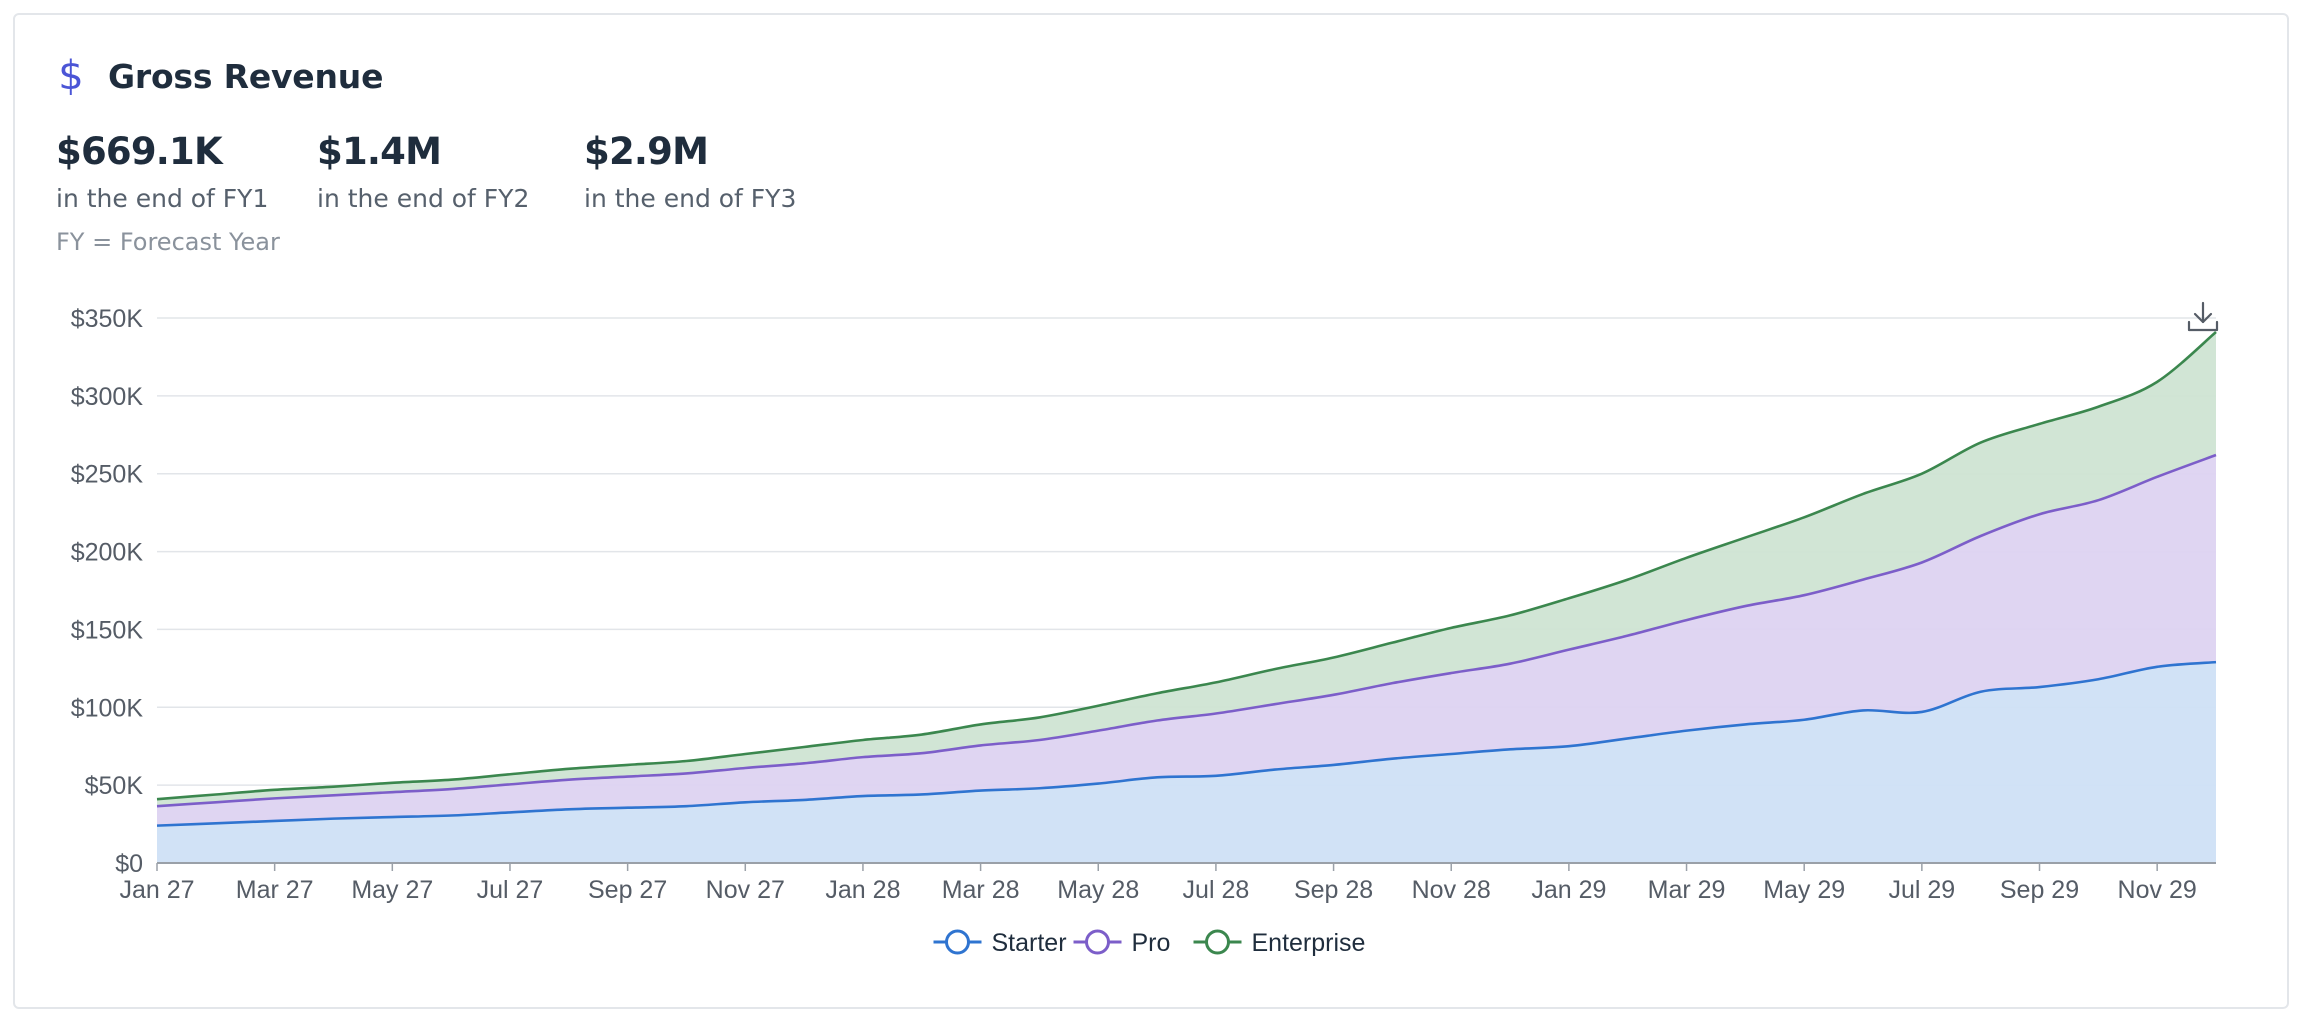 Image resolution: width=2304 pixels, height=1022 pixels. What do you see at coordinates (1687, 890) in the screenshot?
I see `x-tick-label: Mar 29` at bounding box center [1687, 890].